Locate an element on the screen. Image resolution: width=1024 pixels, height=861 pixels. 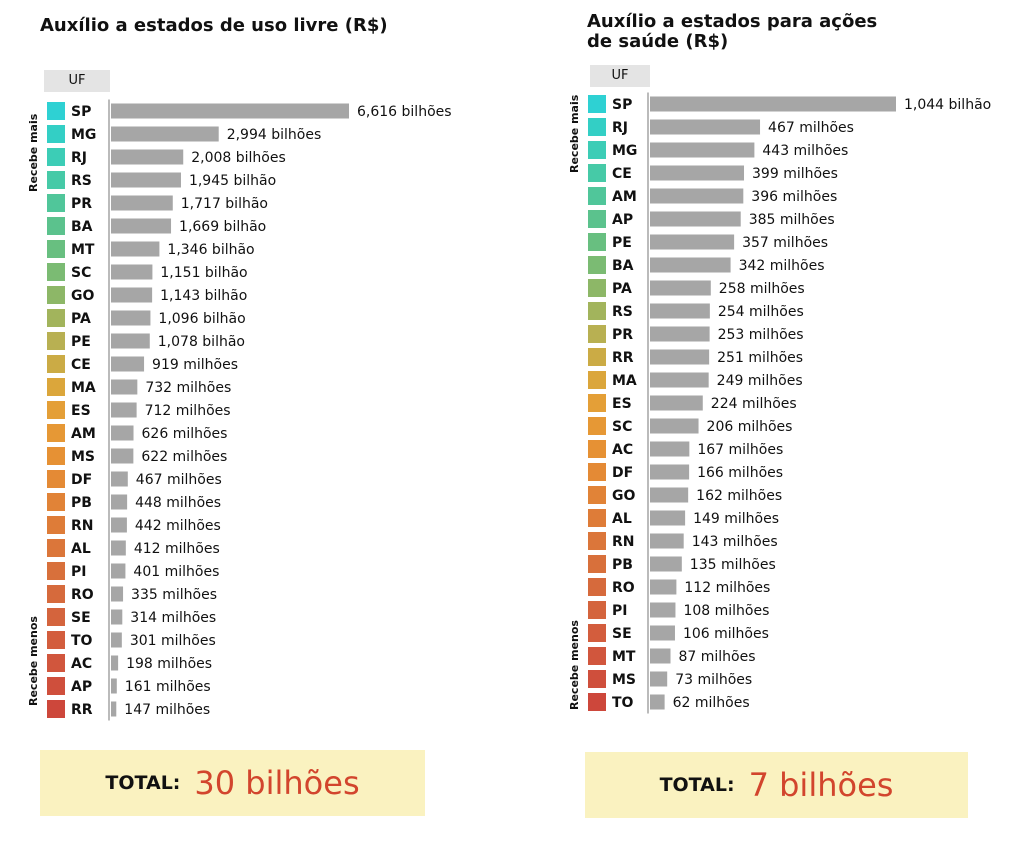
uf-label: AP is located at coordinates (81, 687).